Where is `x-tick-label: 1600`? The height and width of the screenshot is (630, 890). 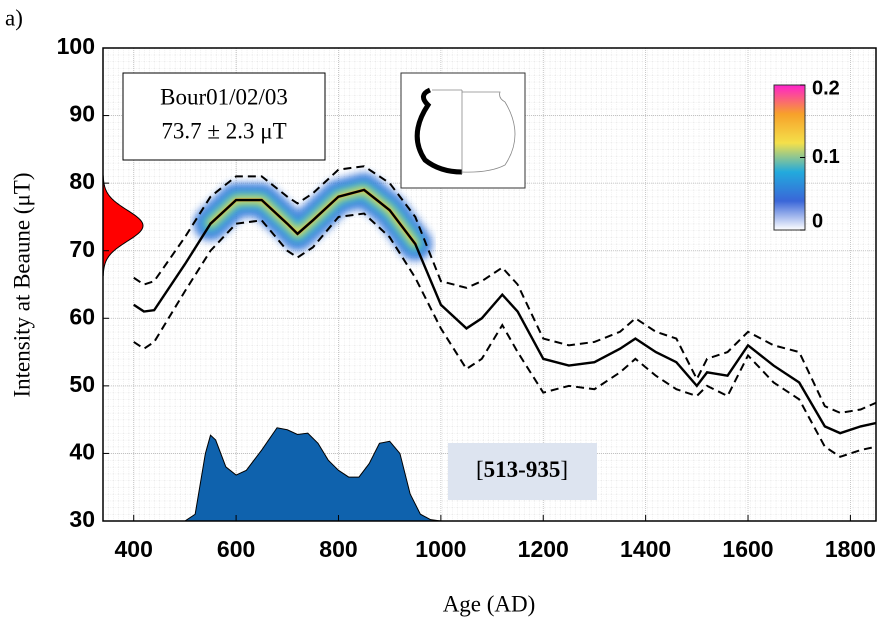 x-tick-label: 1600 is located at coordinates (747, 549).